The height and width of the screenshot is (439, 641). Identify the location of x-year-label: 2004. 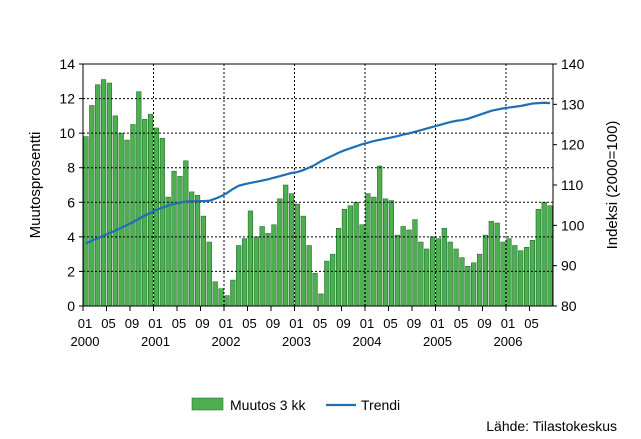
(367, 341).